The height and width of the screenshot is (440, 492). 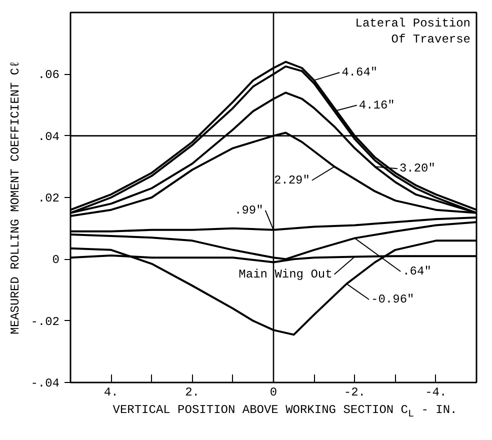 I want to click on series-label: .99", so click(x=249, y=210).